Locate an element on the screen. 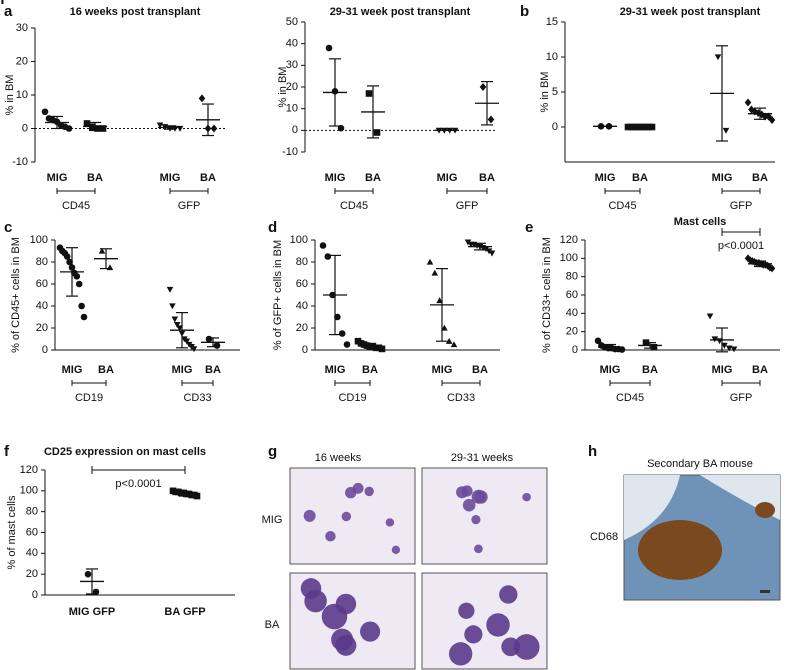 The width and height of the screenshot is (794, 670). column-label: 16 weeks is located at coordinates (338, 458).